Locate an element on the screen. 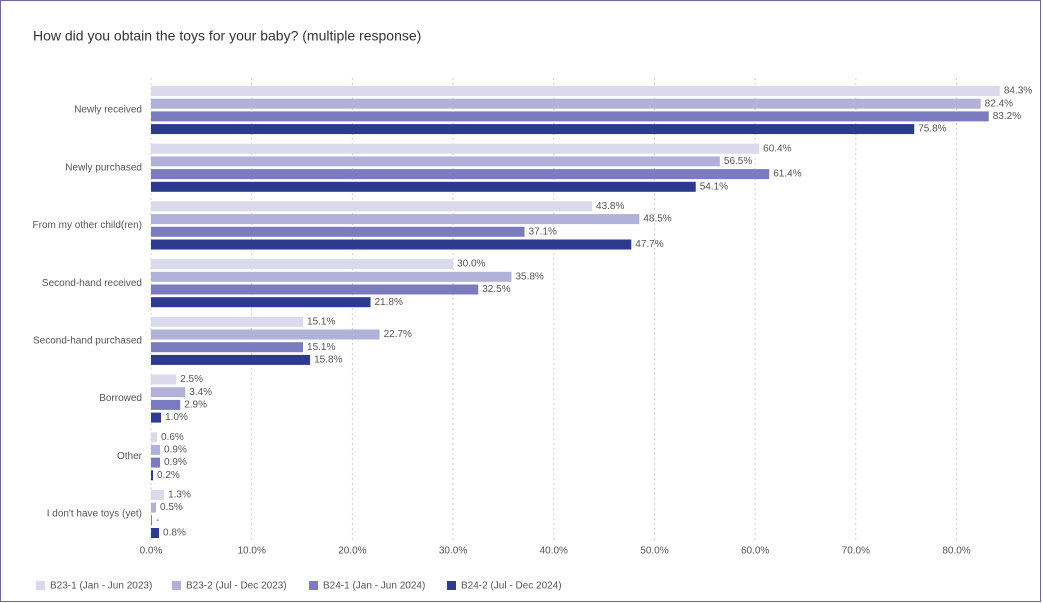 Image resolution: width=1043 pixels, height=603 pixels. value-label: 2.9% is located at coordinates (195, 405).